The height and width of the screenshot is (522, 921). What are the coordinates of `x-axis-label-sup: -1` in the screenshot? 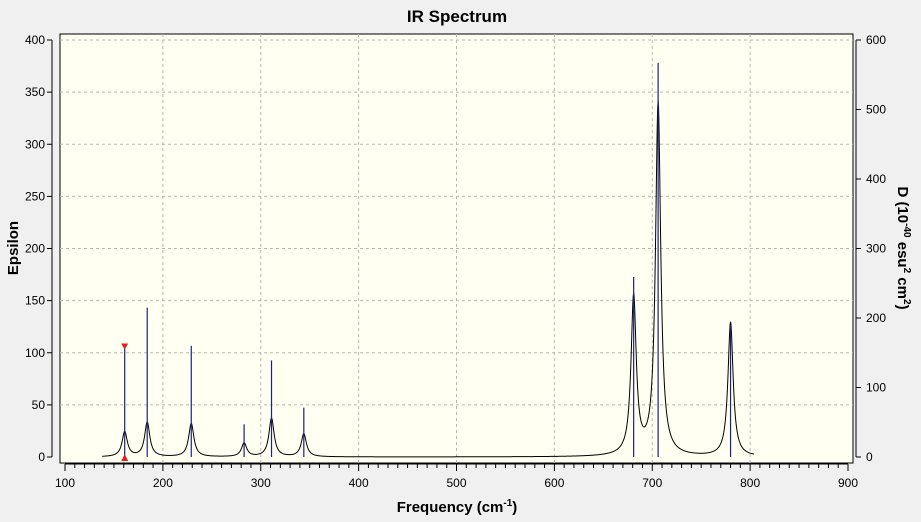 It's located at (507, 503).